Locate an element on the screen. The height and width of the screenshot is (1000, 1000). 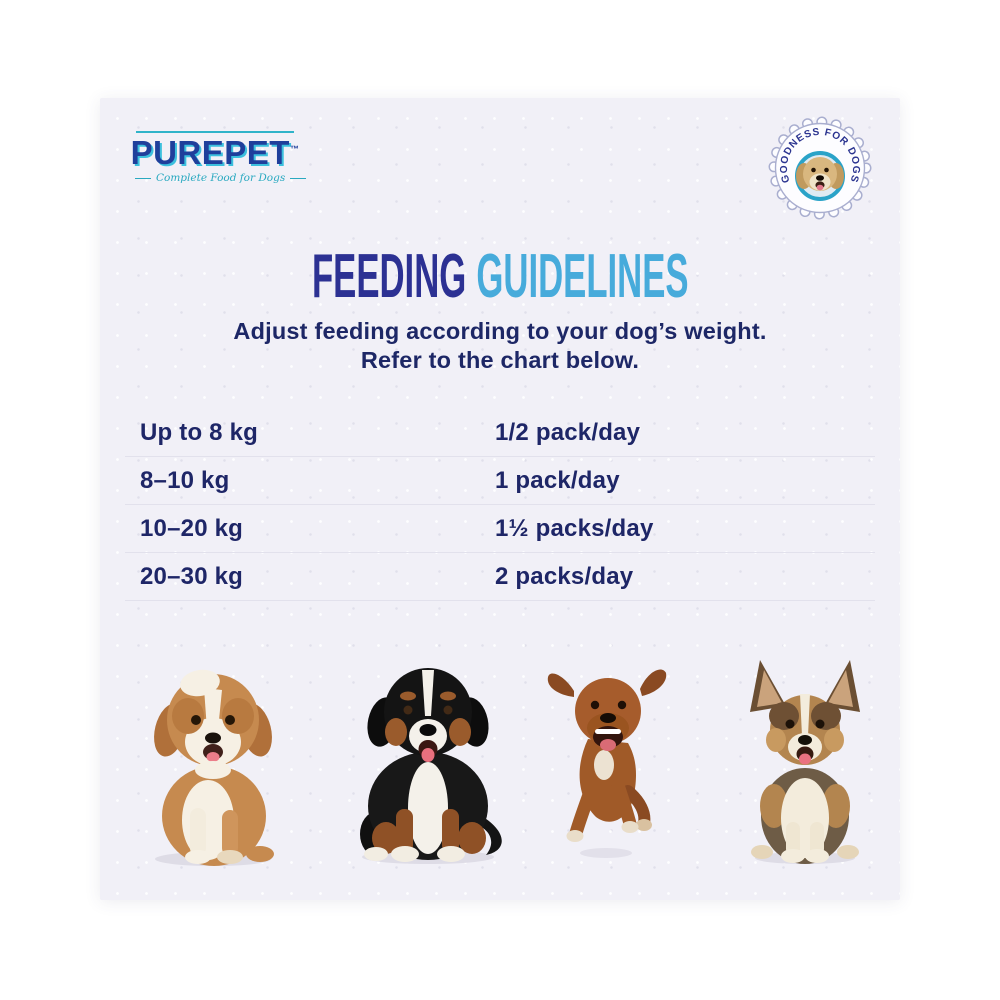
dog-photo-bernese-mountain-dog is located at coordinates (428, 760).